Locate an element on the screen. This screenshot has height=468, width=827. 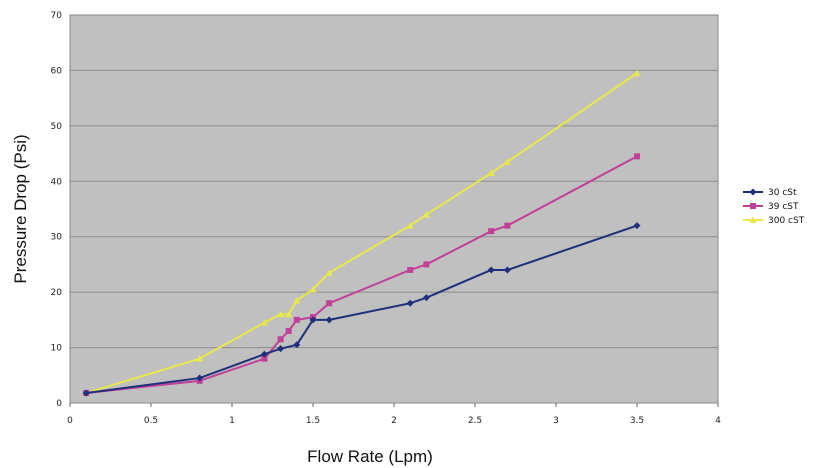
y-tick-label: 10 is located at coordinates (57, 349).